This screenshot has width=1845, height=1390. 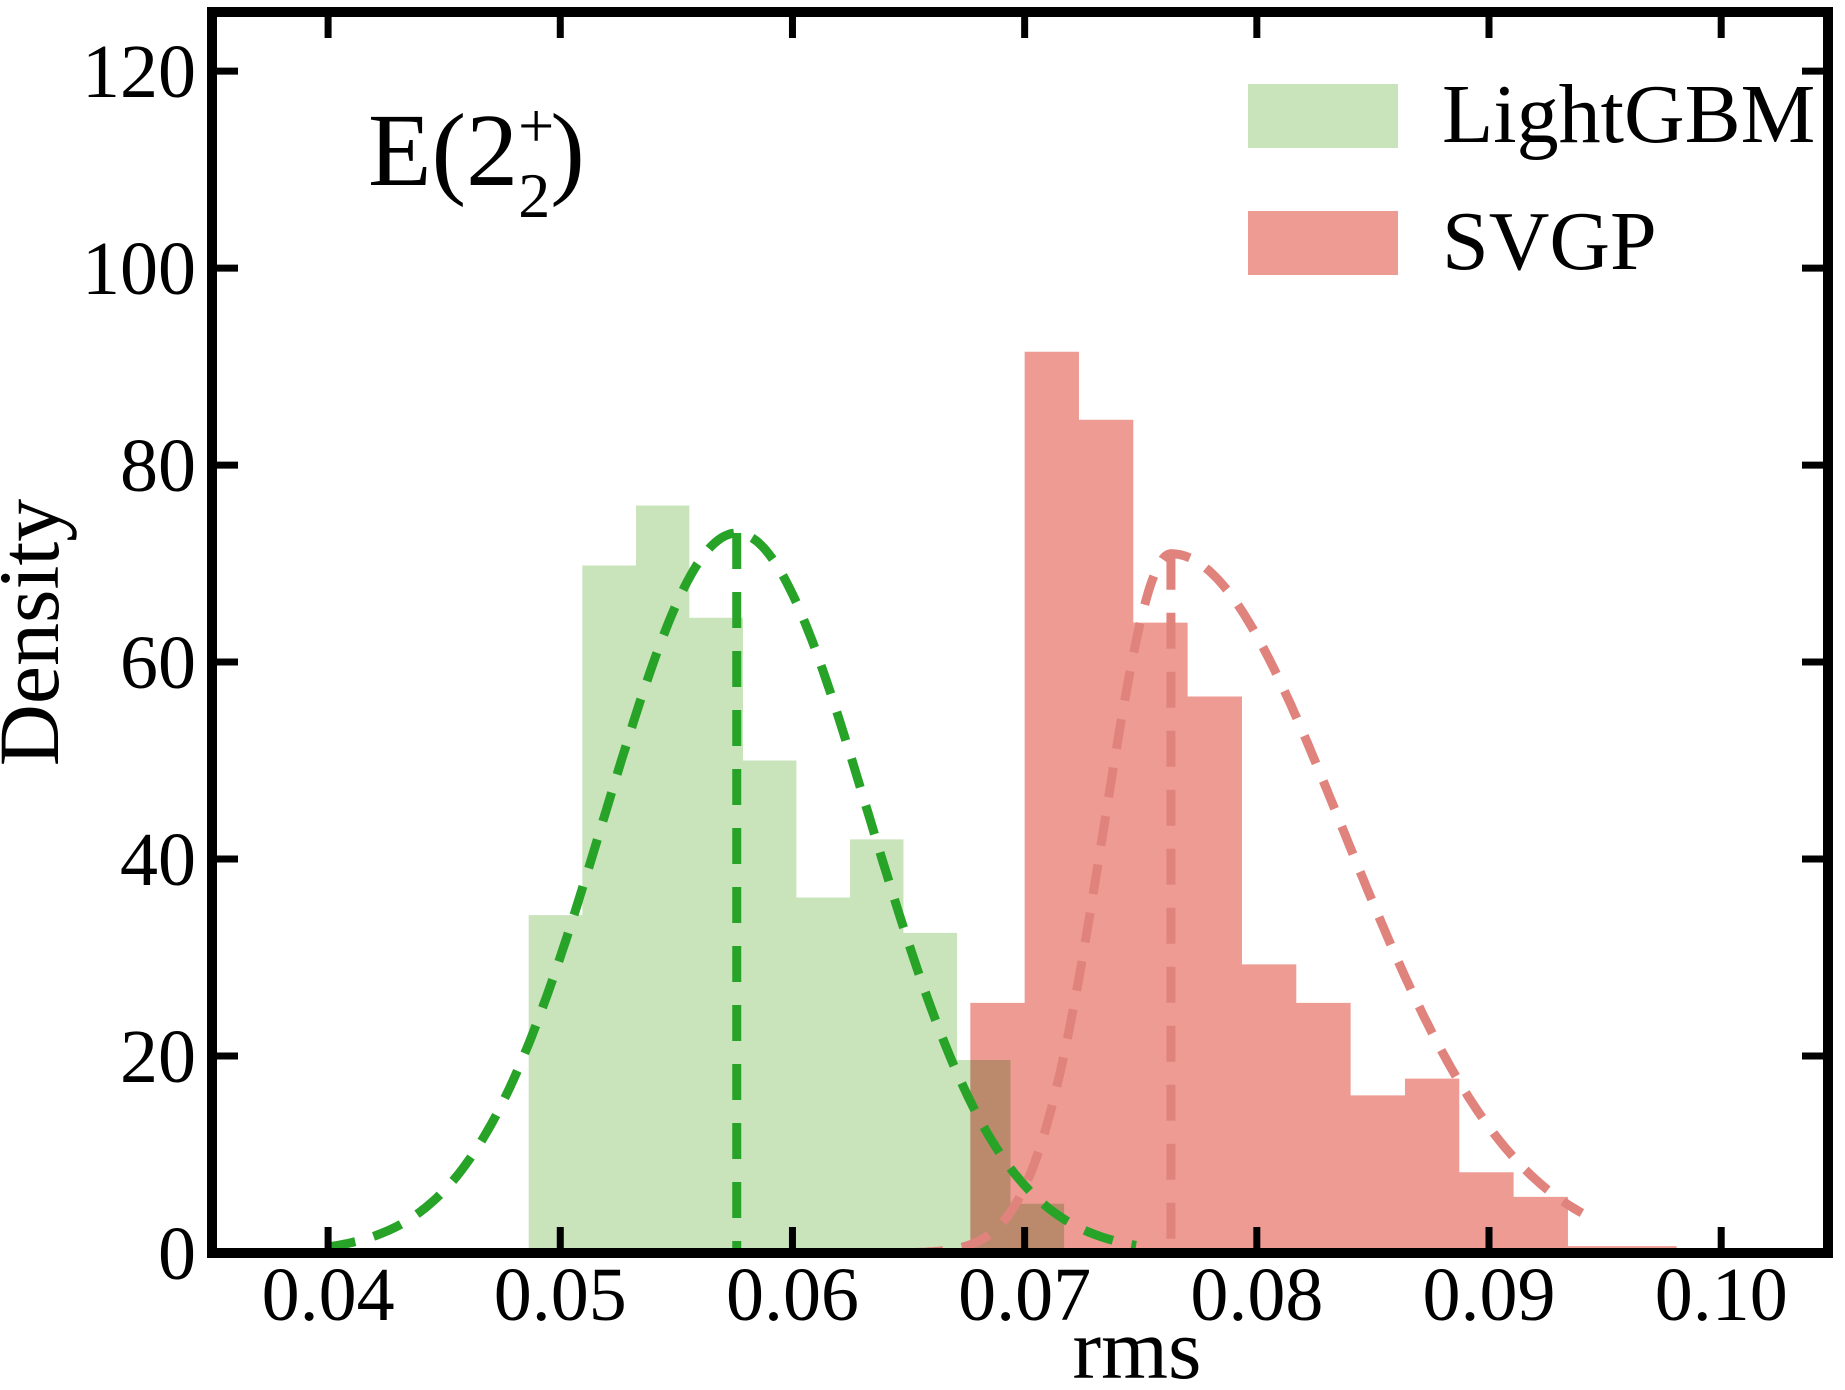 I want to click on x-tick-label: 0.05, so click(x=560, y=1295).